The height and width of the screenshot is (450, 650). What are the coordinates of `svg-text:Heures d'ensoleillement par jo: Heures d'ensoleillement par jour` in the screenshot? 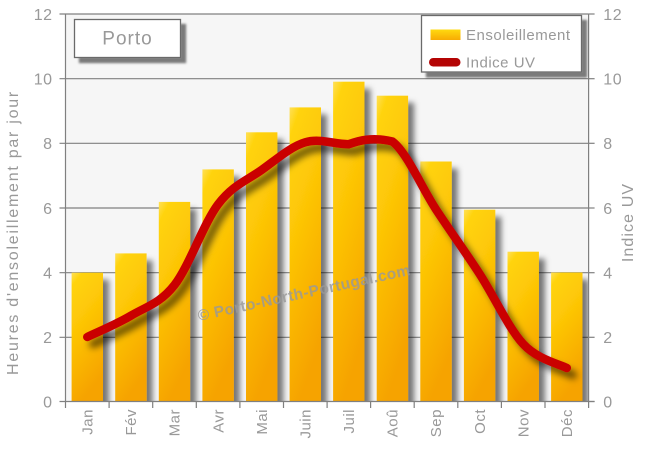 It's located at (13, 232).